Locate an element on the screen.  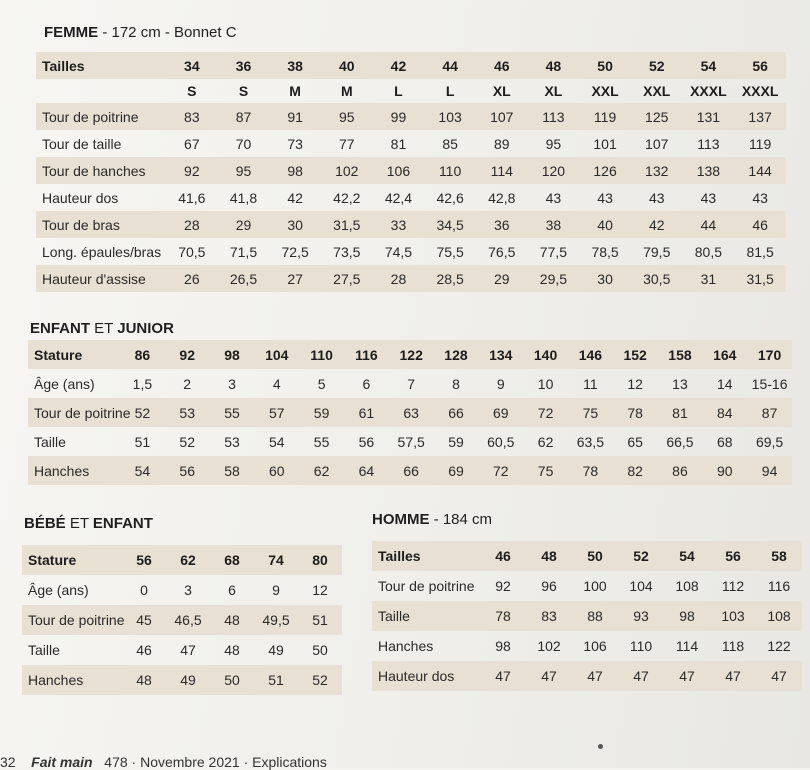
table-cell: 56 is located at coordinates (187, 470).